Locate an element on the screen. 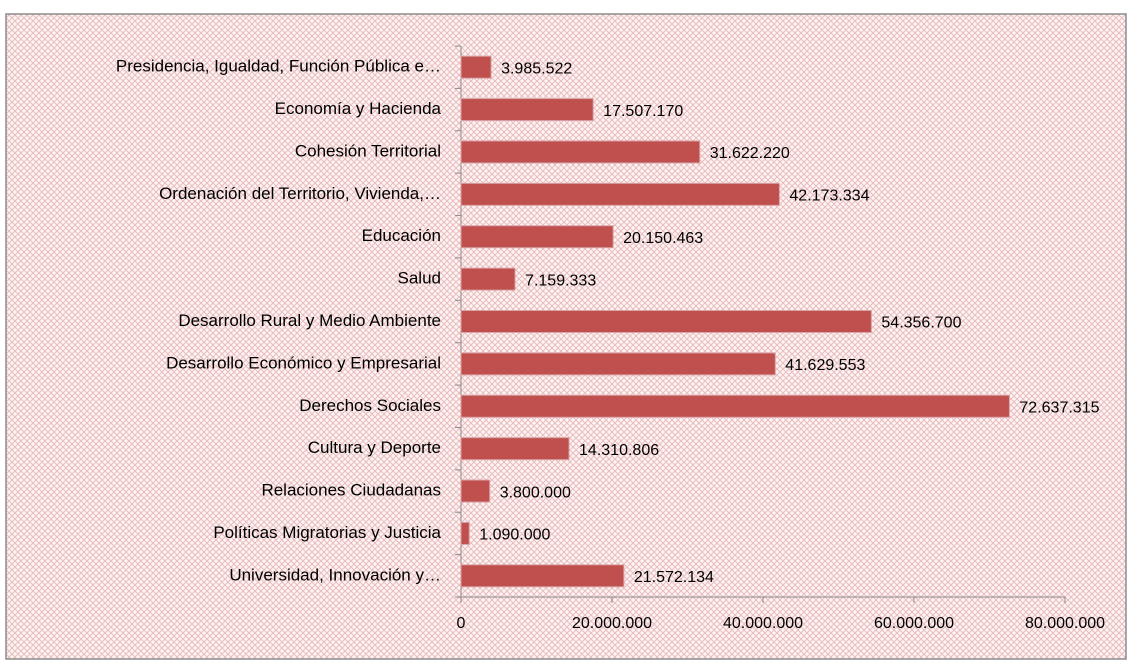 This screenshot has width=1132, height=664. value-label: 1.090.000 is located at coordinates (514, 535).